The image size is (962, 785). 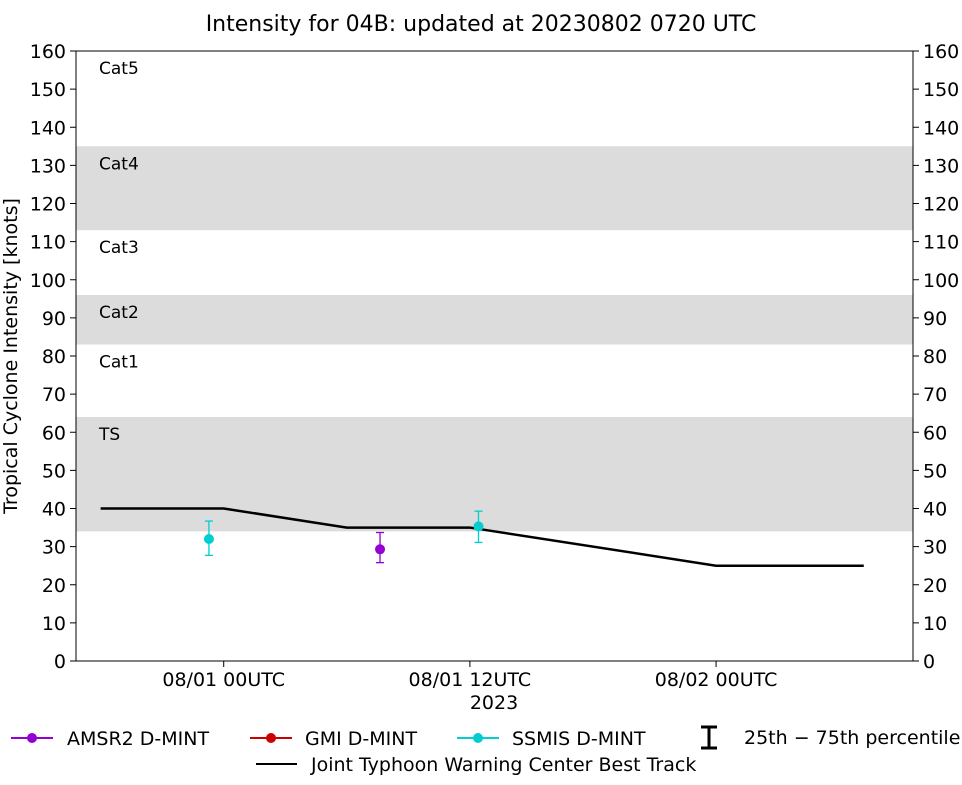 What do you see at coordinates (54, 586) in the screenshot?
I see `y-tick-label-left: 20` at bounding box center [54, 586].